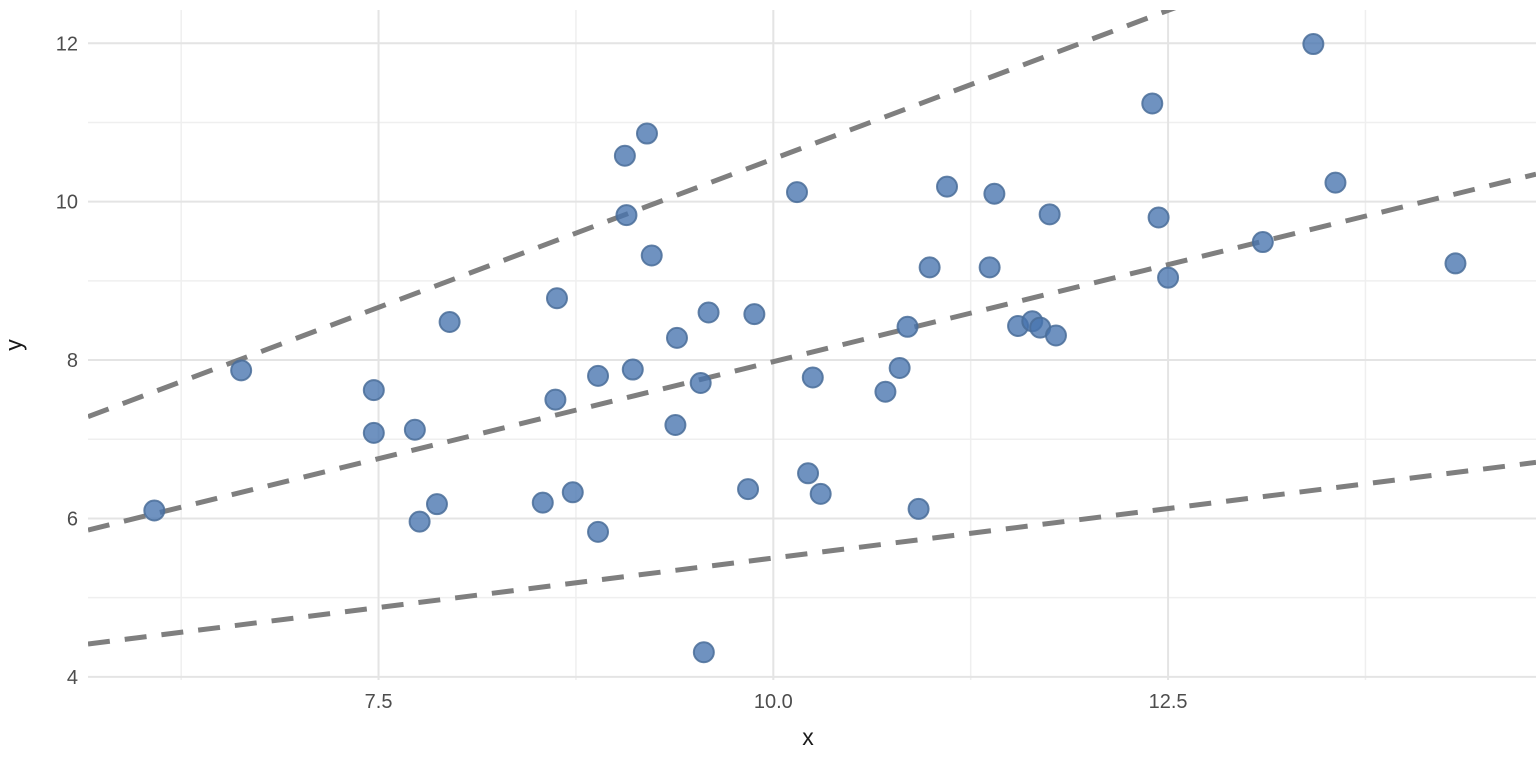 This screenshot has height=768, width=1536. What do you see at coordinates (1168, 702) in the screenshot?
I see `x-tick-label: 12.5` at bounding box center [1168, 702].